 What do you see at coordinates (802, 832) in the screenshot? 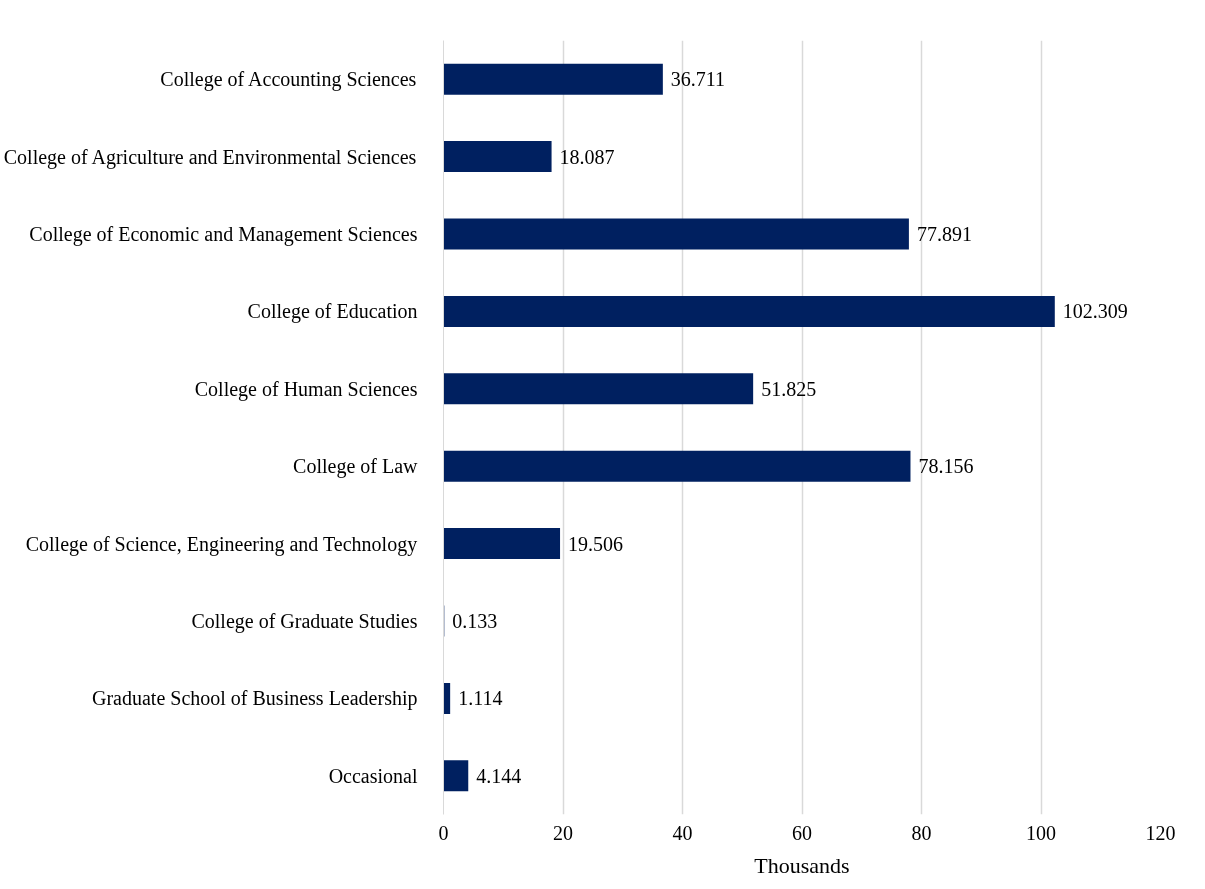
I see `x-tick-label: 60` at bounding box center [802, 832].